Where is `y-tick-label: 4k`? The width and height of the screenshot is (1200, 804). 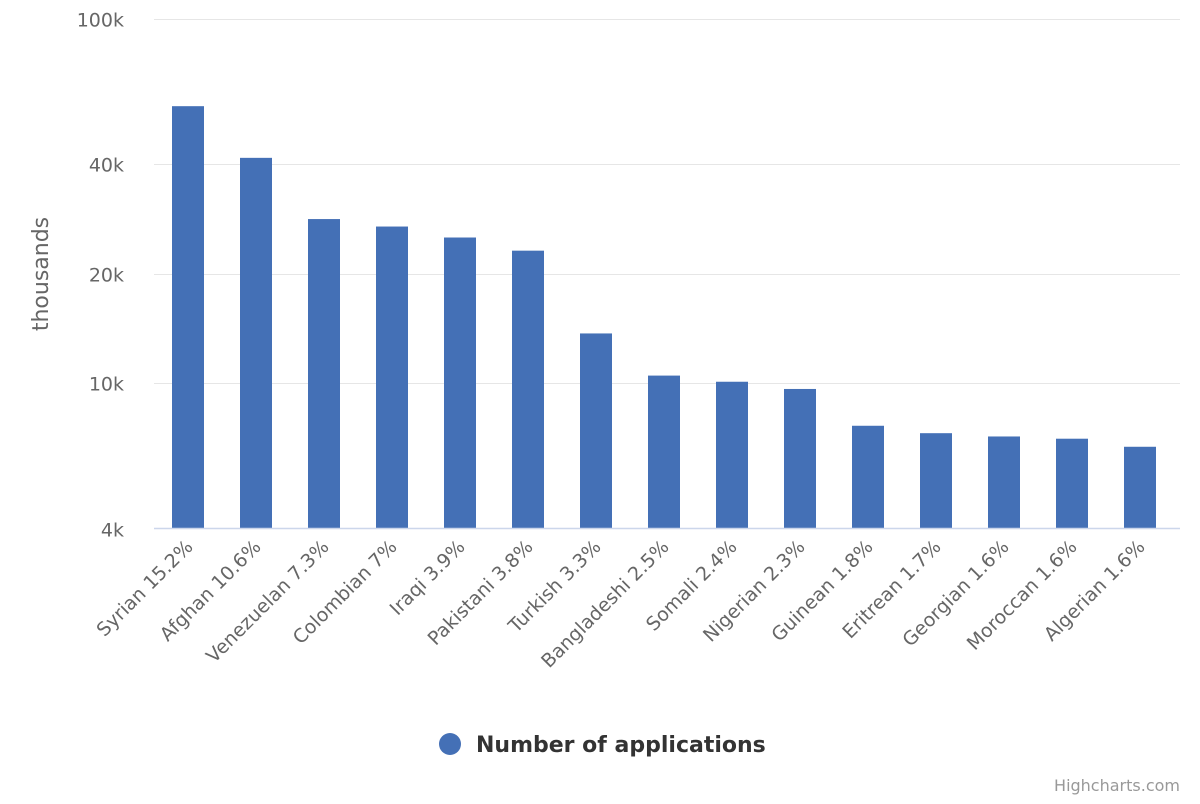
y-tick-label: 4k is located at coordinates (112, 531).